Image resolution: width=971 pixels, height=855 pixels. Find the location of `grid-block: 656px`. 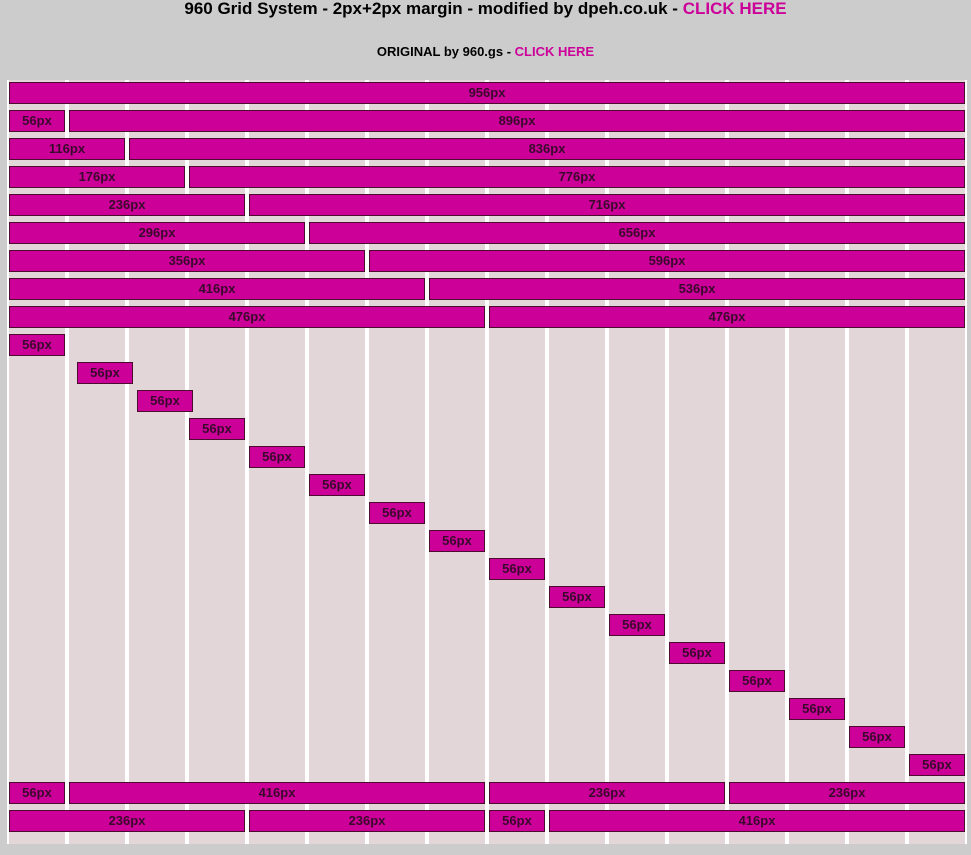

grid-block: 656px is located at coordinates (637, 233).